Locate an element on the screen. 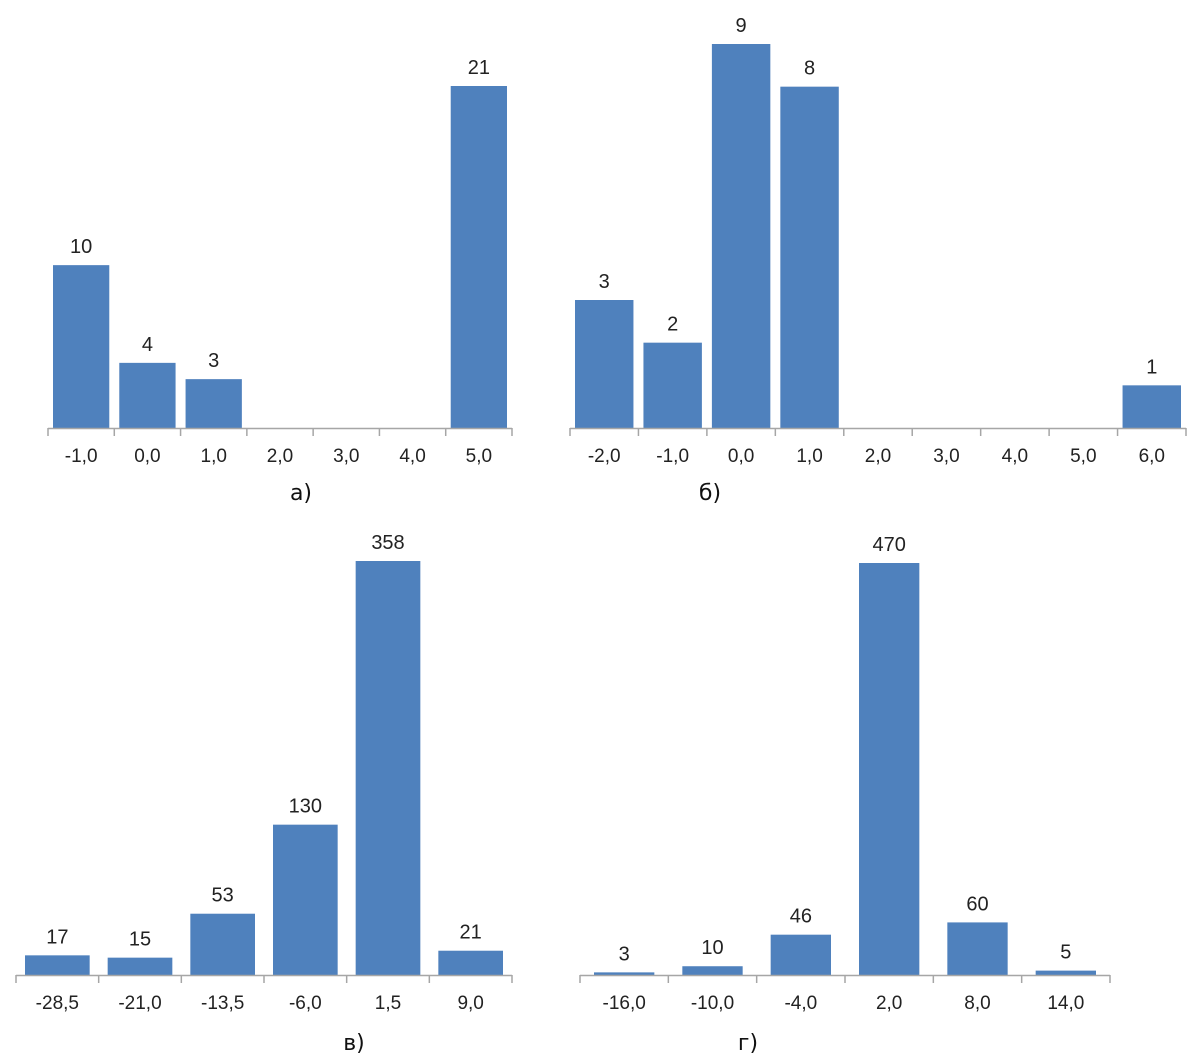 The width and height of the screenshot is (1200, 1057). x-tick-label-a: -1,0 is located at coordinates (81, 456).